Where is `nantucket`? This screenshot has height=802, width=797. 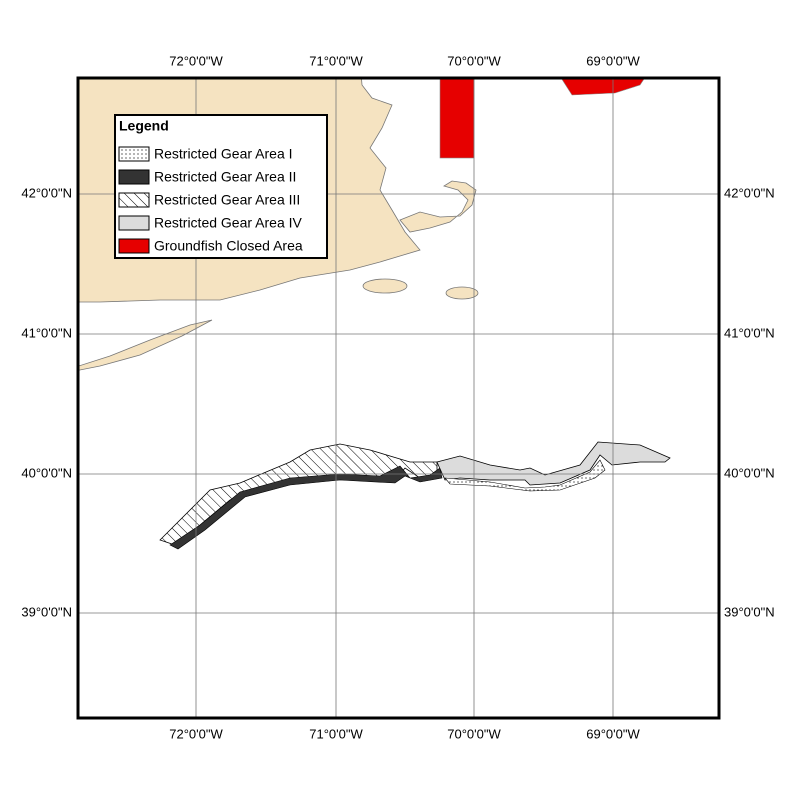 nantucket is located at coordinates (462, 293).